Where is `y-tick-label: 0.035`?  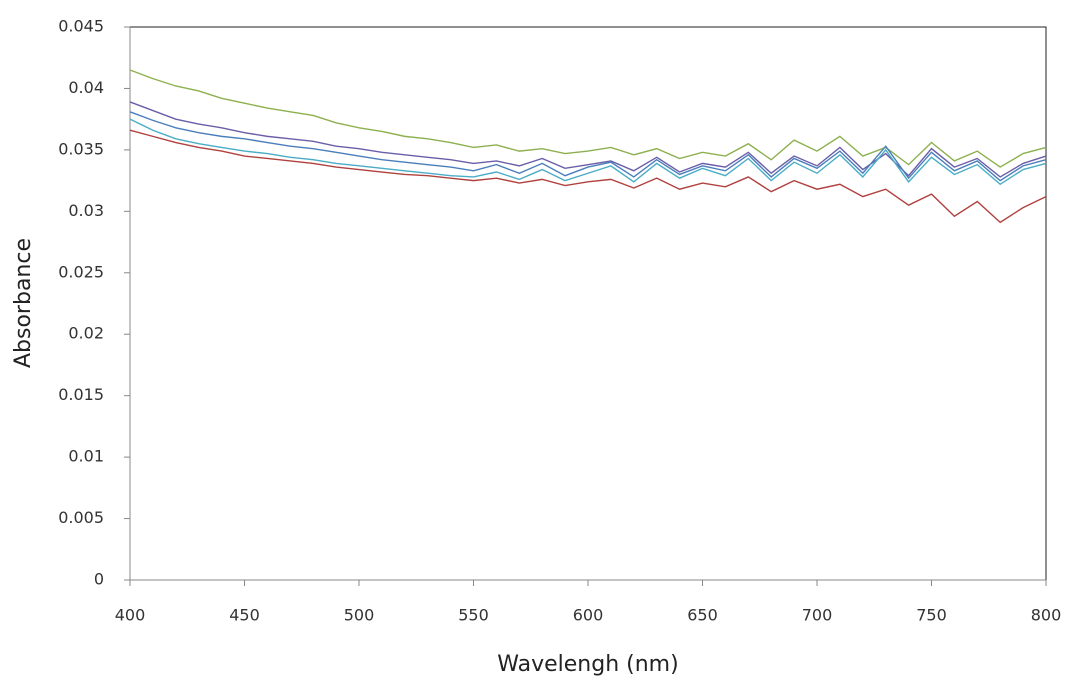
y-tick-label: 0.035 is located at coordinates (81, 148).